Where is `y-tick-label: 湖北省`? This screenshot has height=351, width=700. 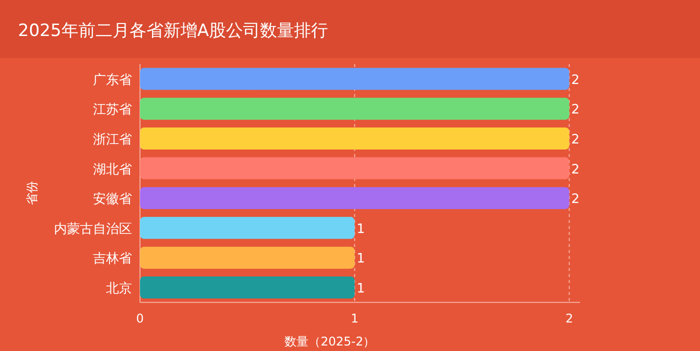
y-tick-label: 湖北省 is located at coordinates (112, 170).